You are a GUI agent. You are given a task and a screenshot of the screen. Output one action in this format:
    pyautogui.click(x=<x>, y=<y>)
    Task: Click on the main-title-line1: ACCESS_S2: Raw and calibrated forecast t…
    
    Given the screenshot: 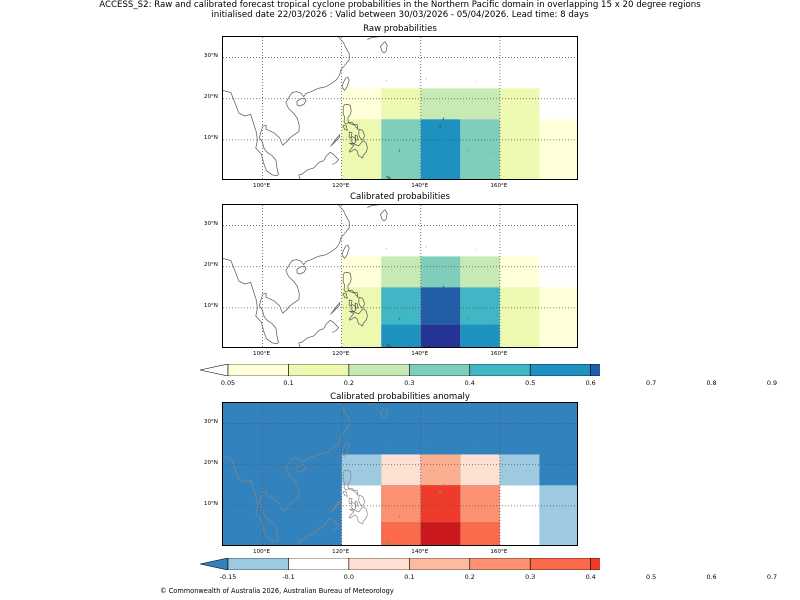 What is the action you would take?
    pyautogui.click(x=400, y=5)
    